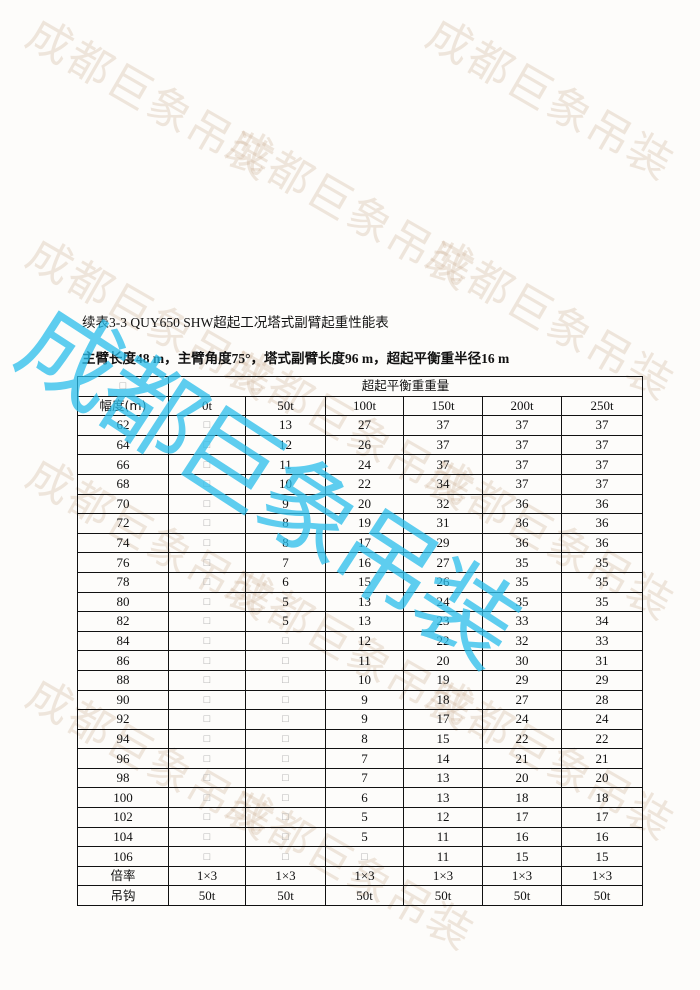 This screenshot has width=700, height=990. What do you see at coordinates (296, 358) in the screenshot?
I see `table-subtitle: 主臂长度48 m，主臂角度75°，塔式副臂长度96 m，超起平衡重半径16 m` at bounding box center [296, 358].